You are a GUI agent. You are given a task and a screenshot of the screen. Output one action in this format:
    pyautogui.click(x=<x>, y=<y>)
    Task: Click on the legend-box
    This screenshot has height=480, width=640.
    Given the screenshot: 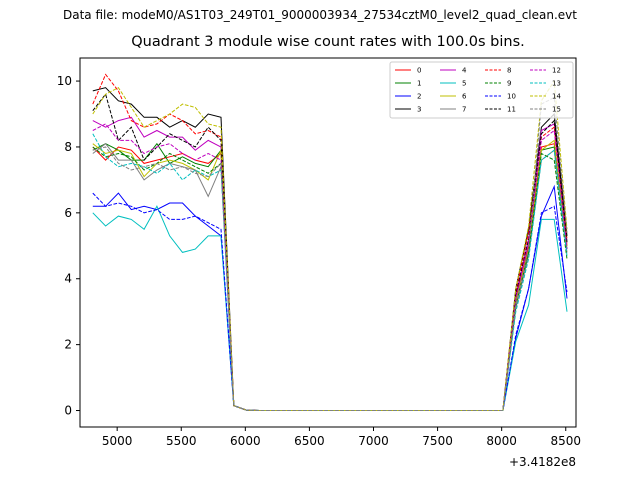 What is the action you would take?
    pyautogui.click(x=481, y=90)
    